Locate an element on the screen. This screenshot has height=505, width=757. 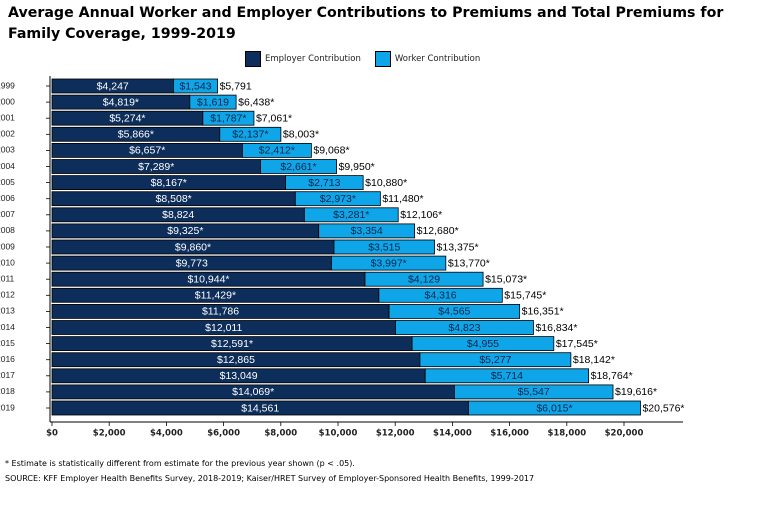
data-label-employer: $6,657* is located at coordinates (147, 151).